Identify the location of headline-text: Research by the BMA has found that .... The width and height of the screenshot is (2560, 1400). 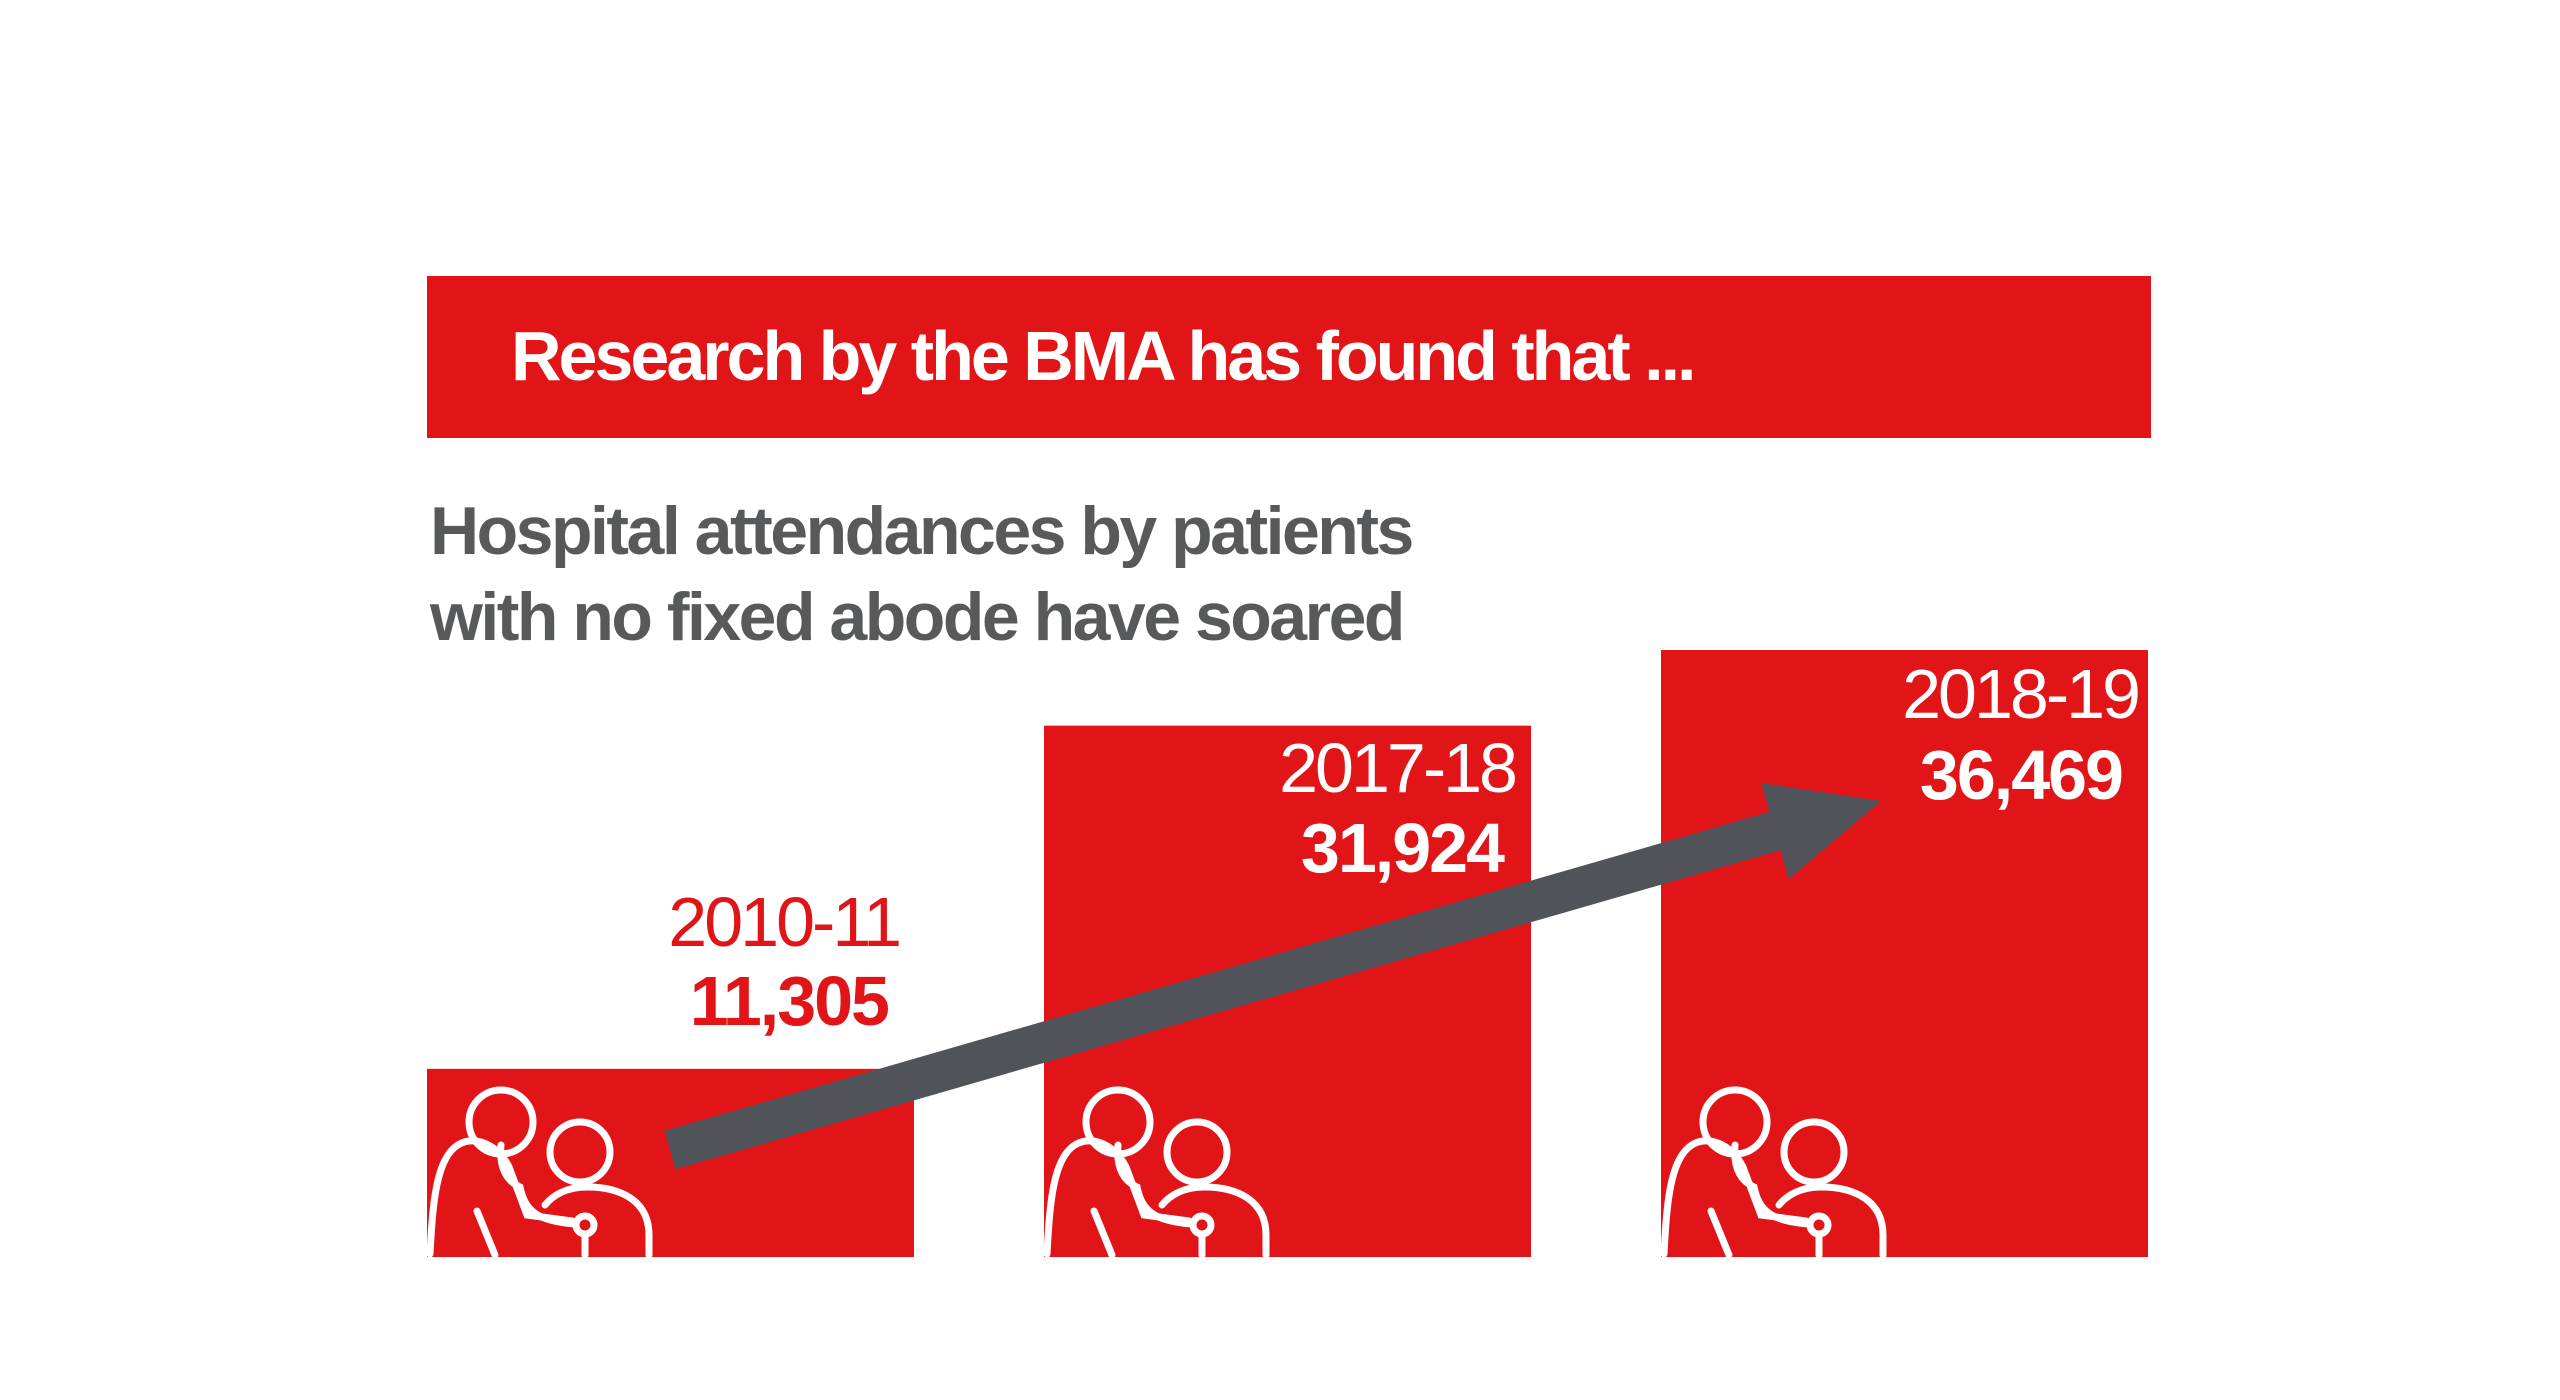
(1103, 356).